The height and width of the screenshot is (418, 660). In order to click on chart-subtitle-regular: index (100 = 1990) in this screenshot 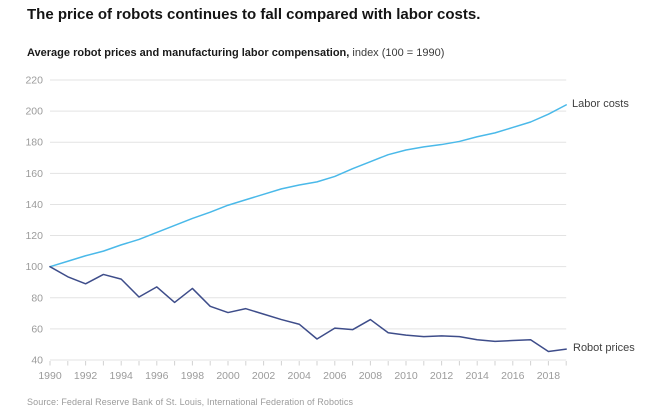, I will do `click(397, 53)`.